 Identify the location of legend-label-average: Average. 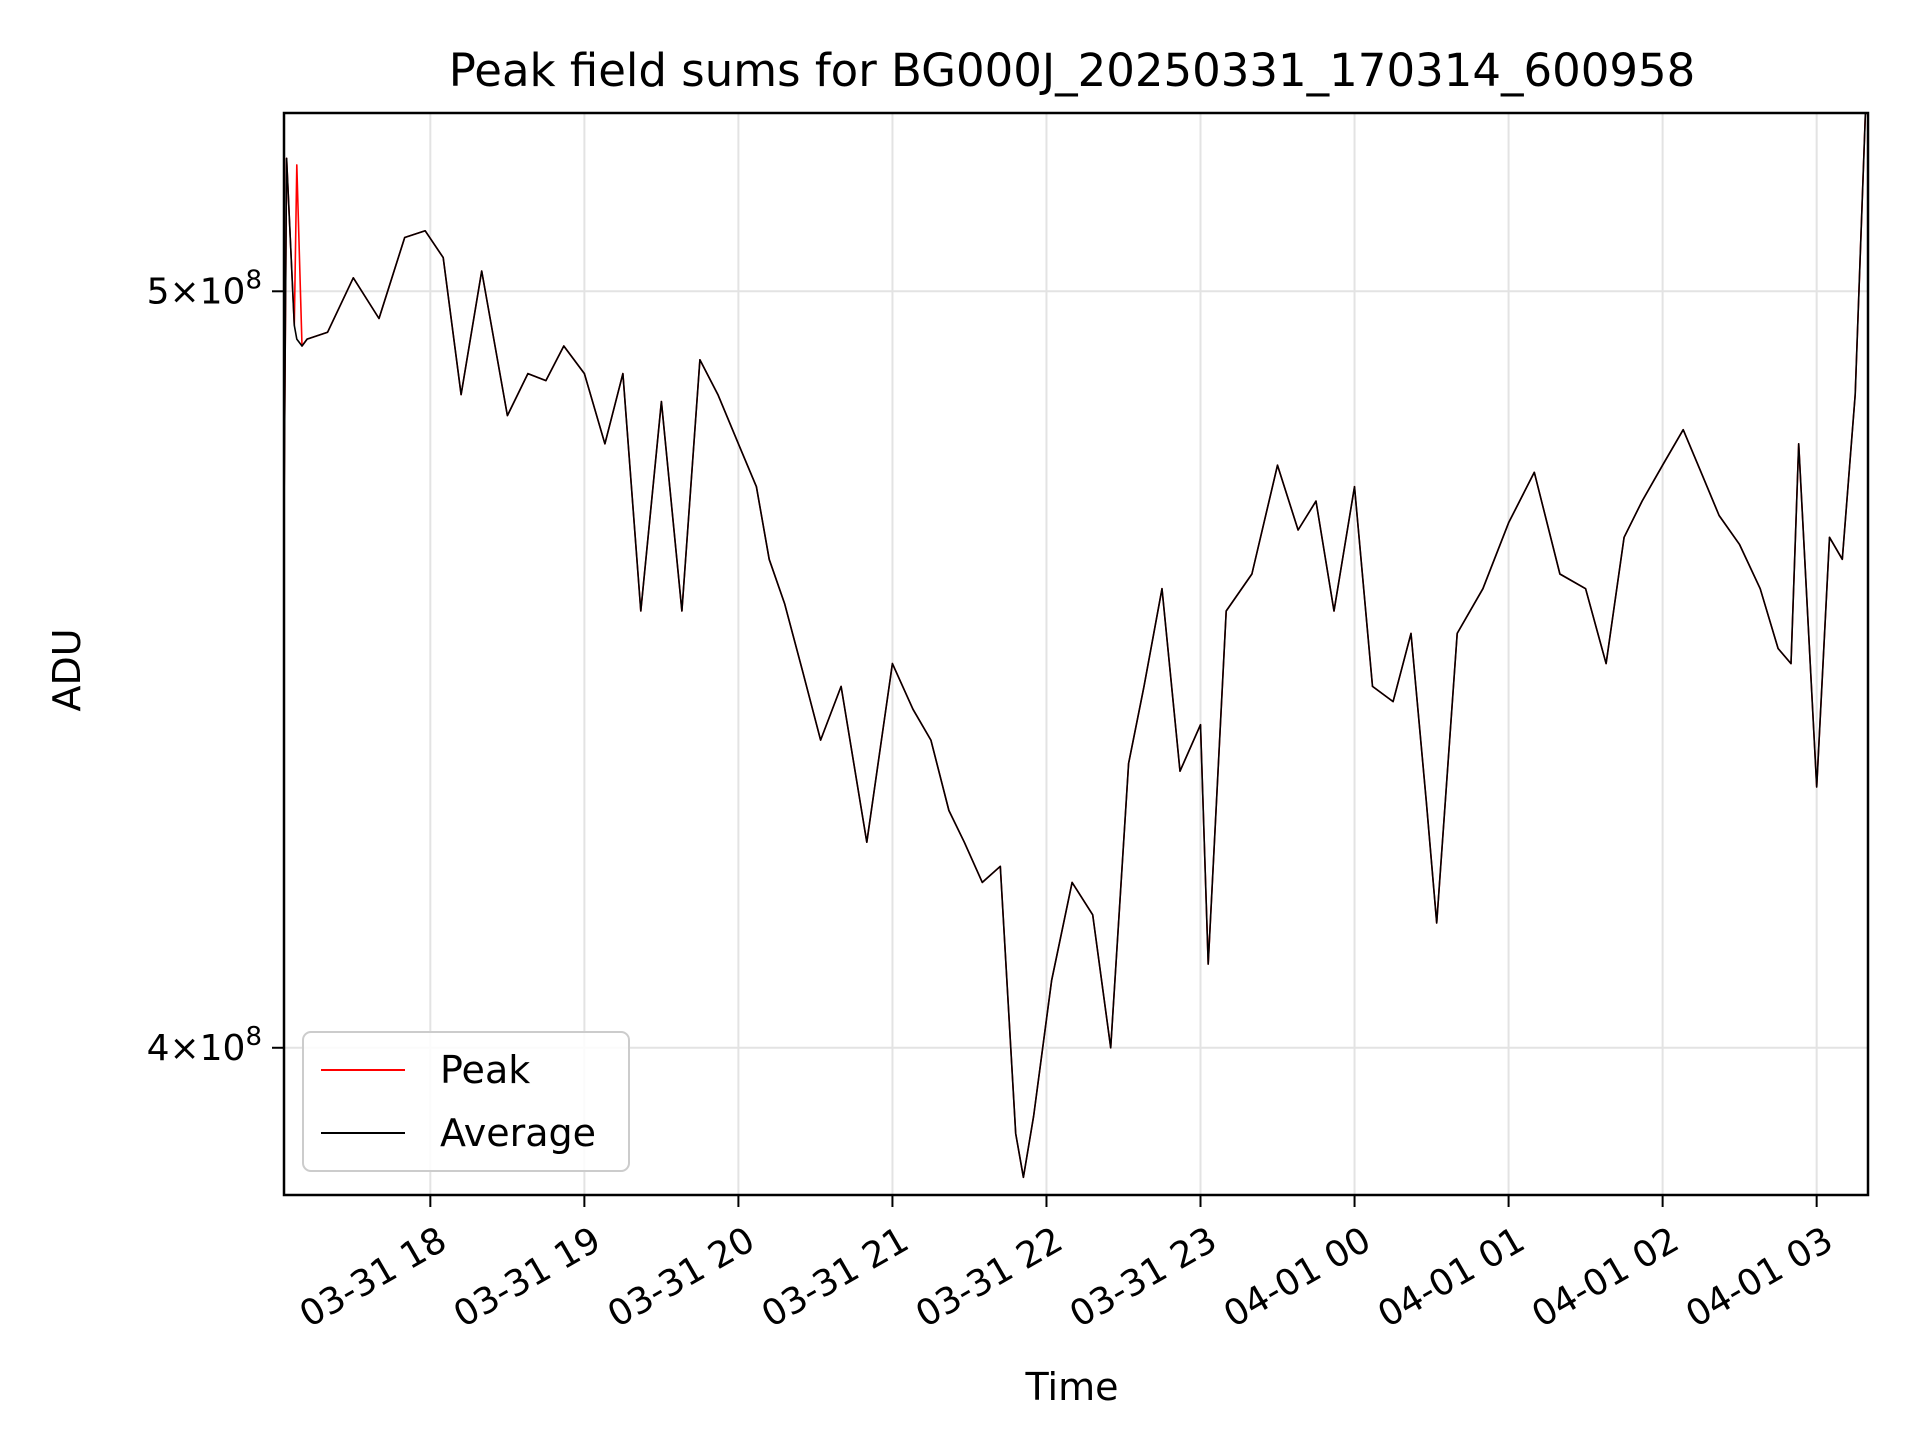
(518, 1133).